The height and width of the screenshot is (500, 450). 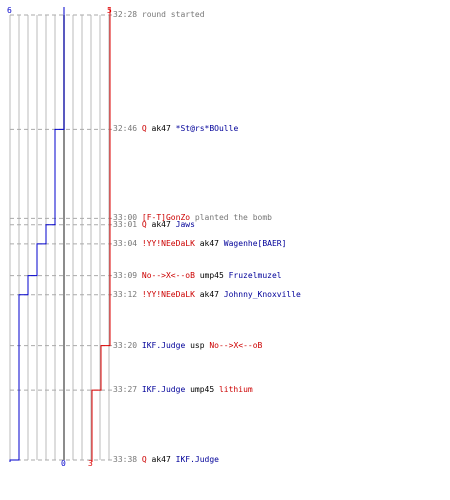 What do you see at coordinates (255, 275) in the screenshot?
I see `blue-player-name: Fruzelmuzel` at bounding box center [255, 275].